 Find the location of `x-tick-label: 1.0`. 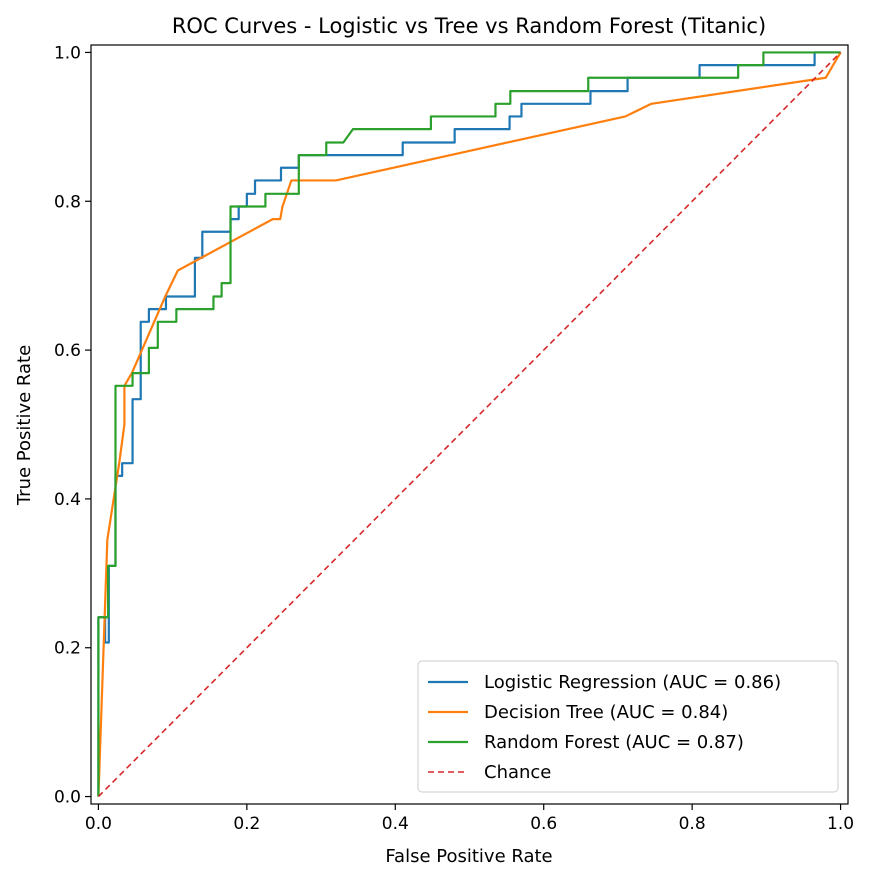

x-tick-label: 1.0 is located at coordinates (840, 824).